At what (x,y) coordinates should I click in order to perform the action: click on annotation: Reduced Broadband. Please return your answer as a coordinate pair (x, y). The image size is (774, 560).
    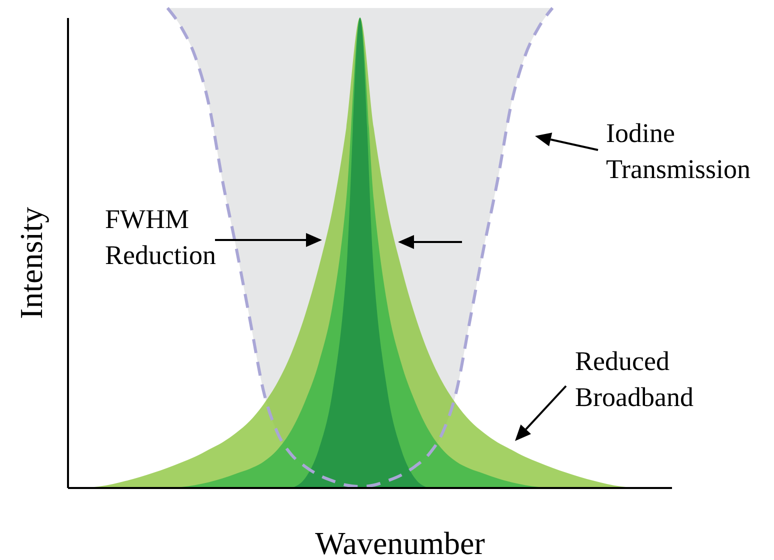
    Looking at the image, I should click on (634, 379).